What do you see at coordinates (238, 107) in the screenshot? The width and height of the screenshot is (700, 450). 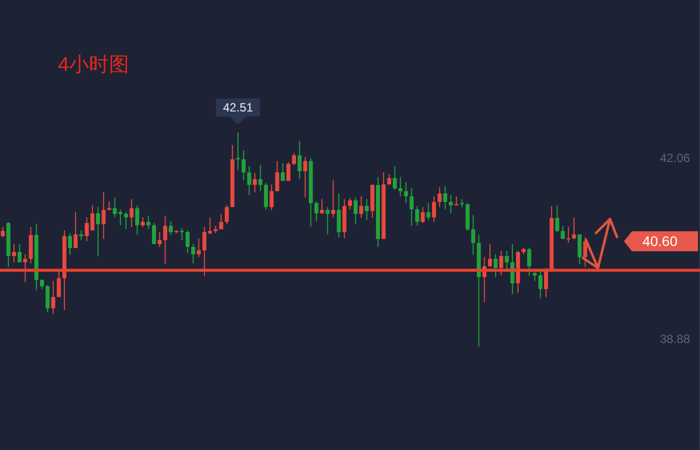 I see `annotation: 42.51` at bounding box center [238, 107].